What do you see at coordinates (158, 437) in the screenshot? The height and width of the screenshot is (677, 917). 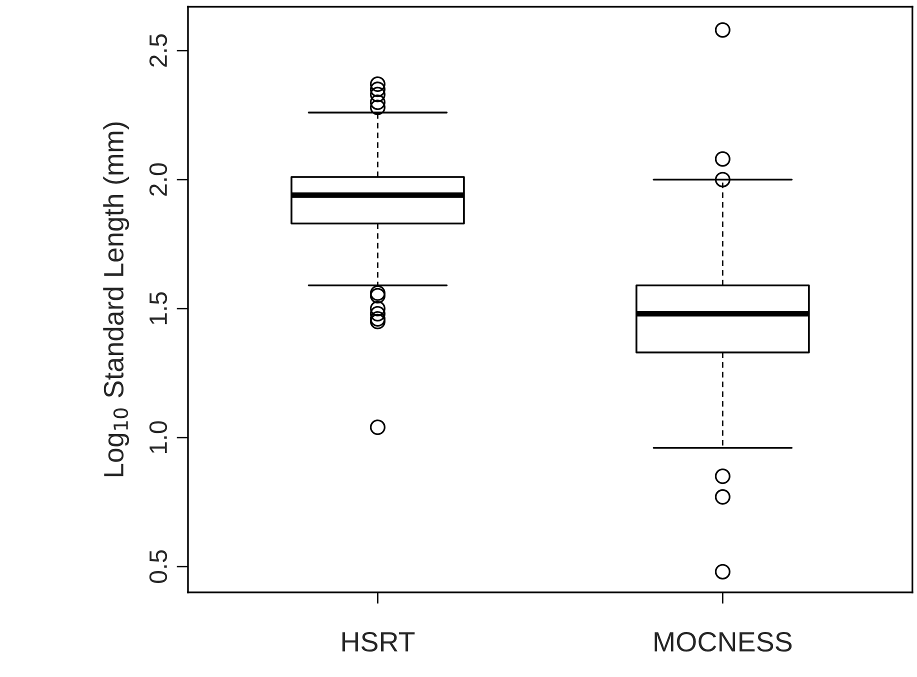 I see `y-tick-label: 1.0` at bounding box center [158, 437].